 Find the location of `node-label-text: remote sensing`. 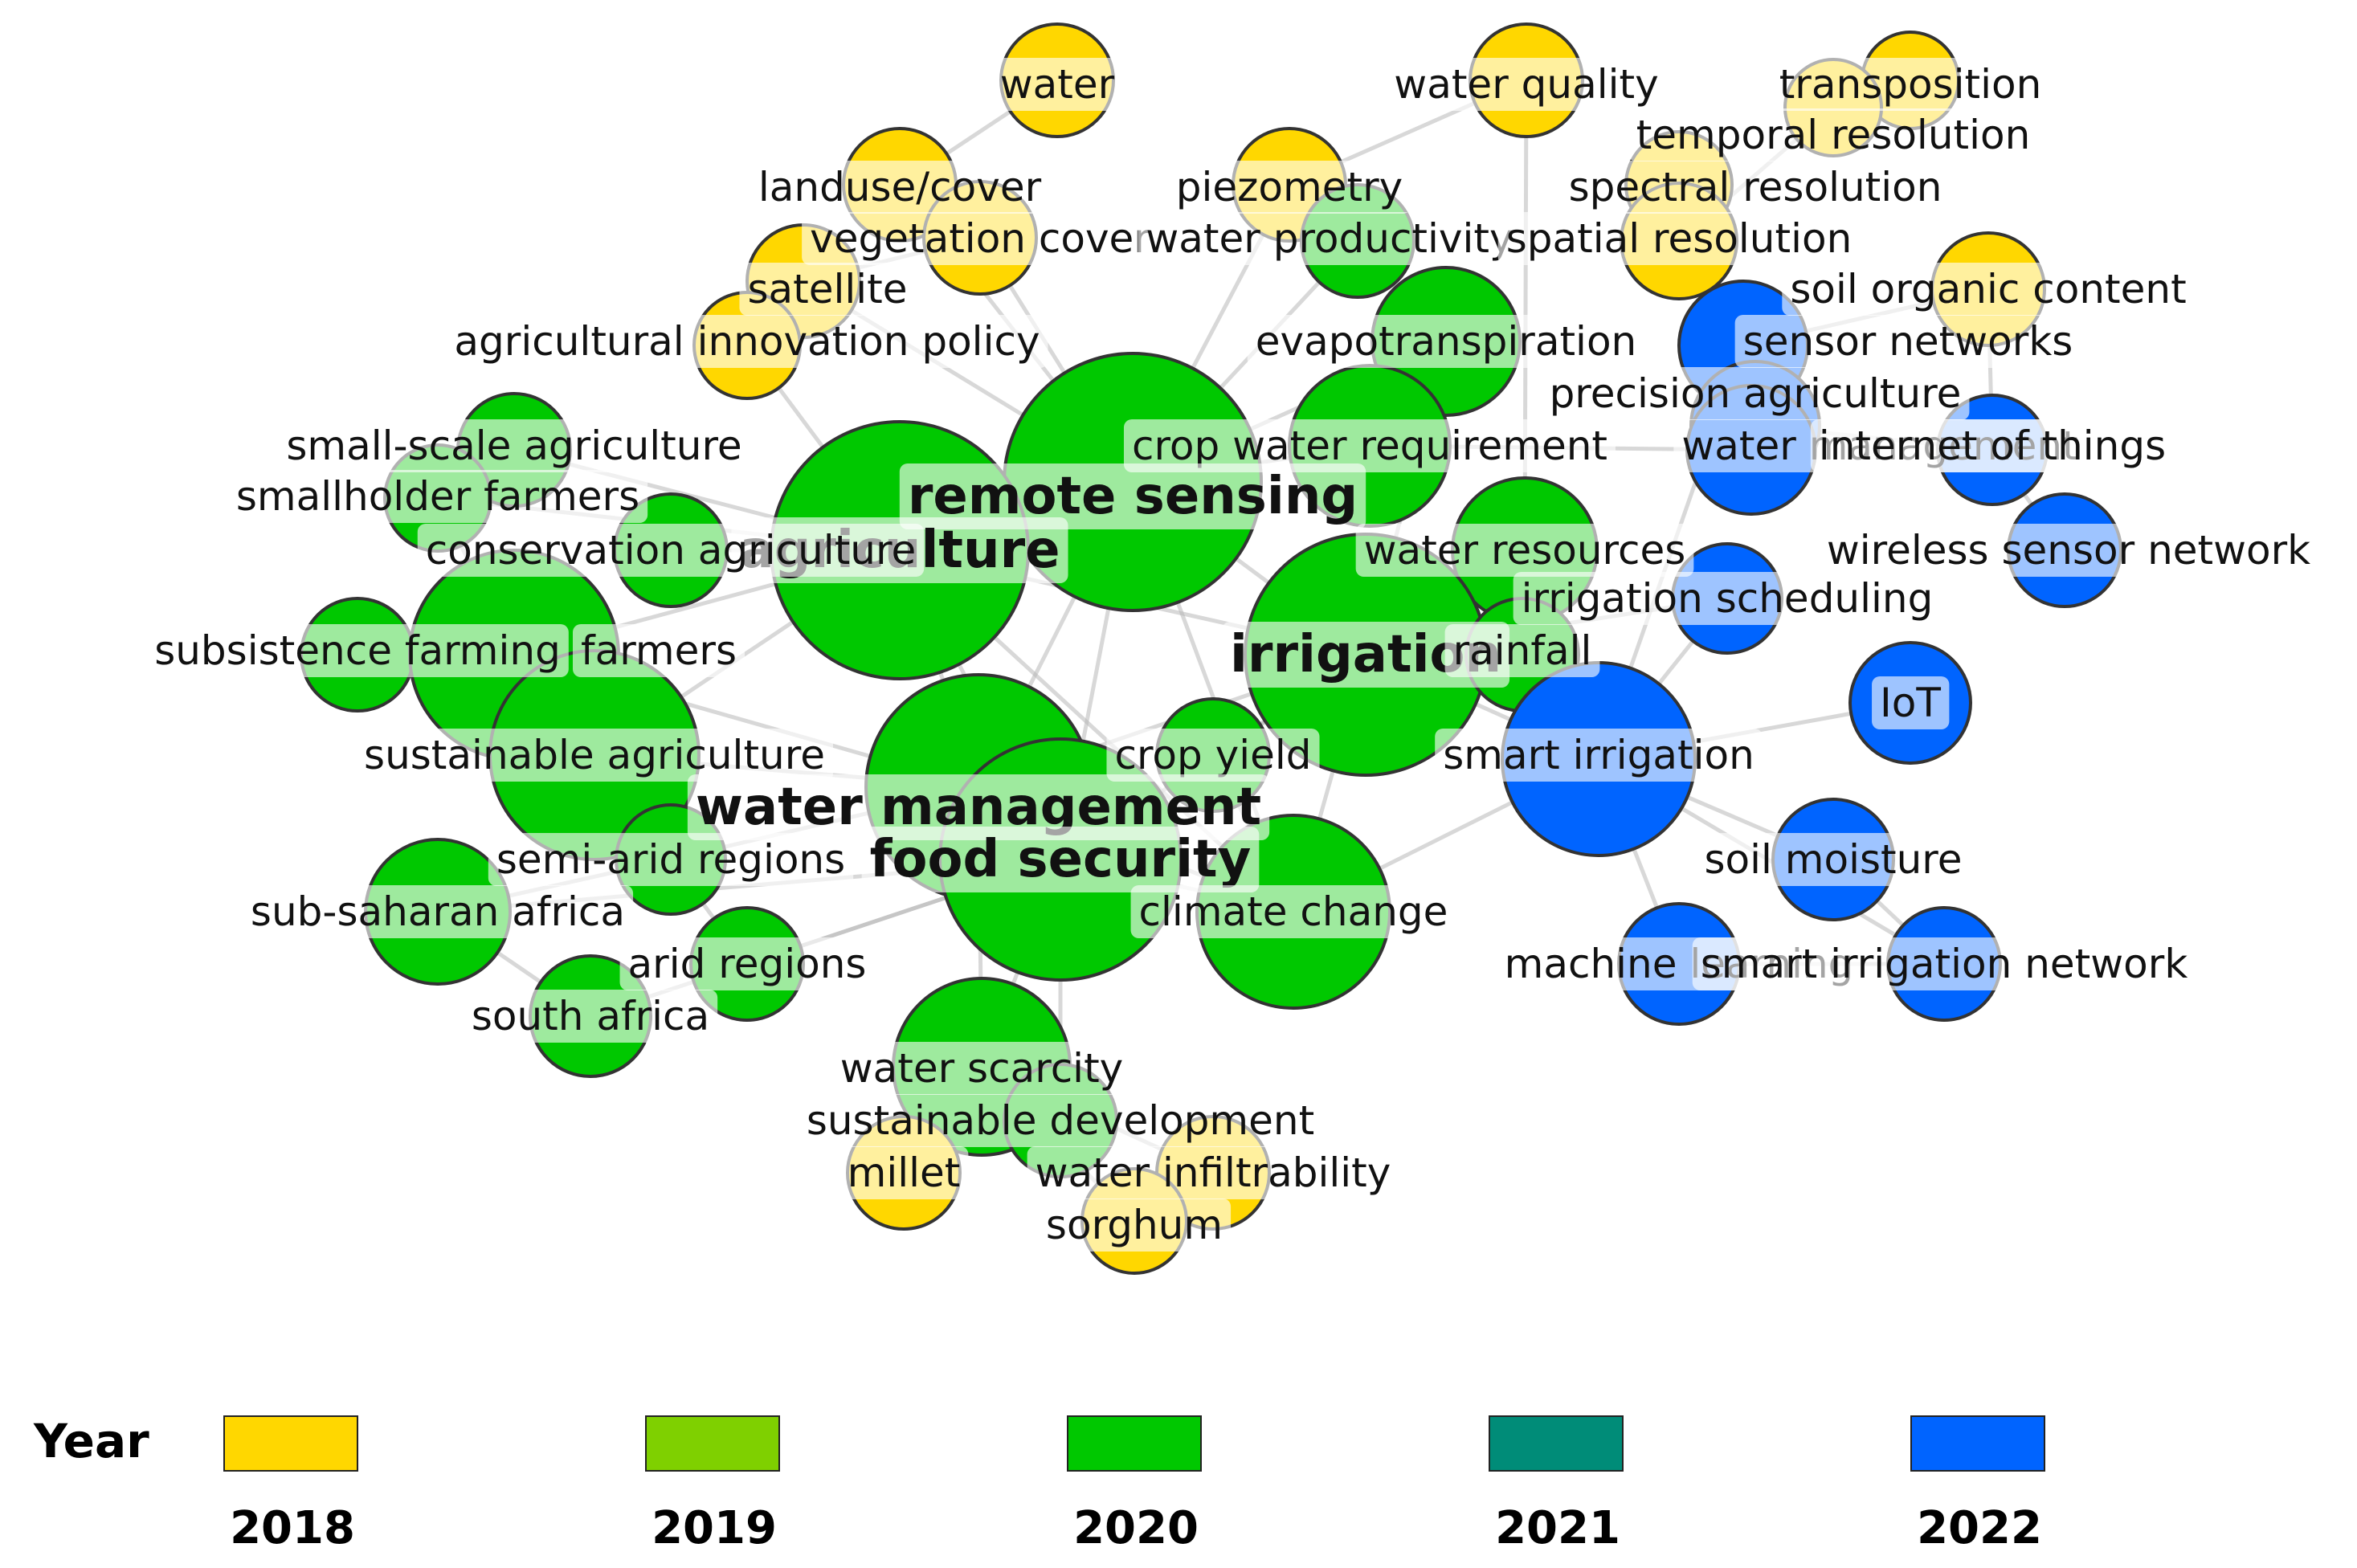

node-label-text: remote sensing is located at coordinates (1133, 496).